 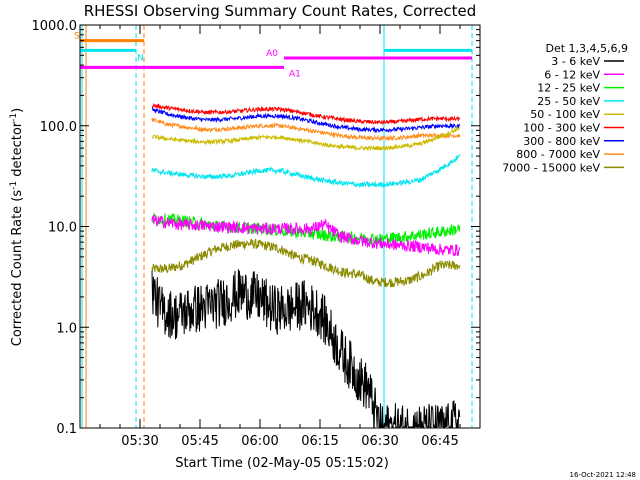 I want to click on legend-label: 300 - 800 keV, so click(x=561, y=141).